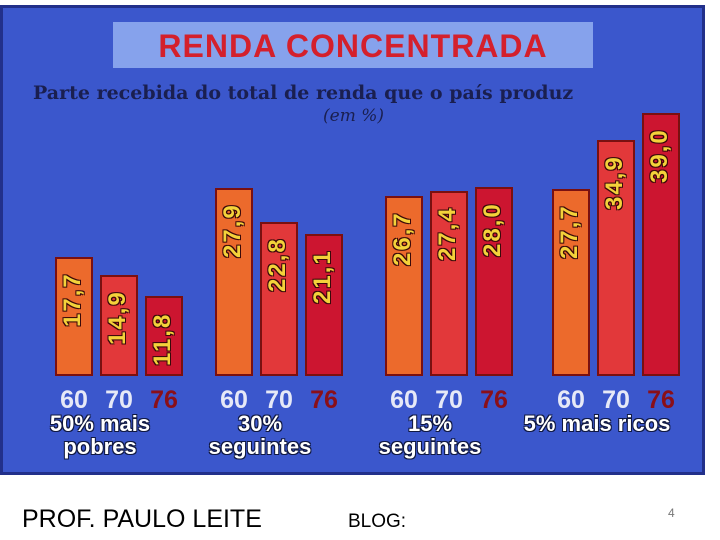  I want to click on value-label: 11,8, so click(162, 339).